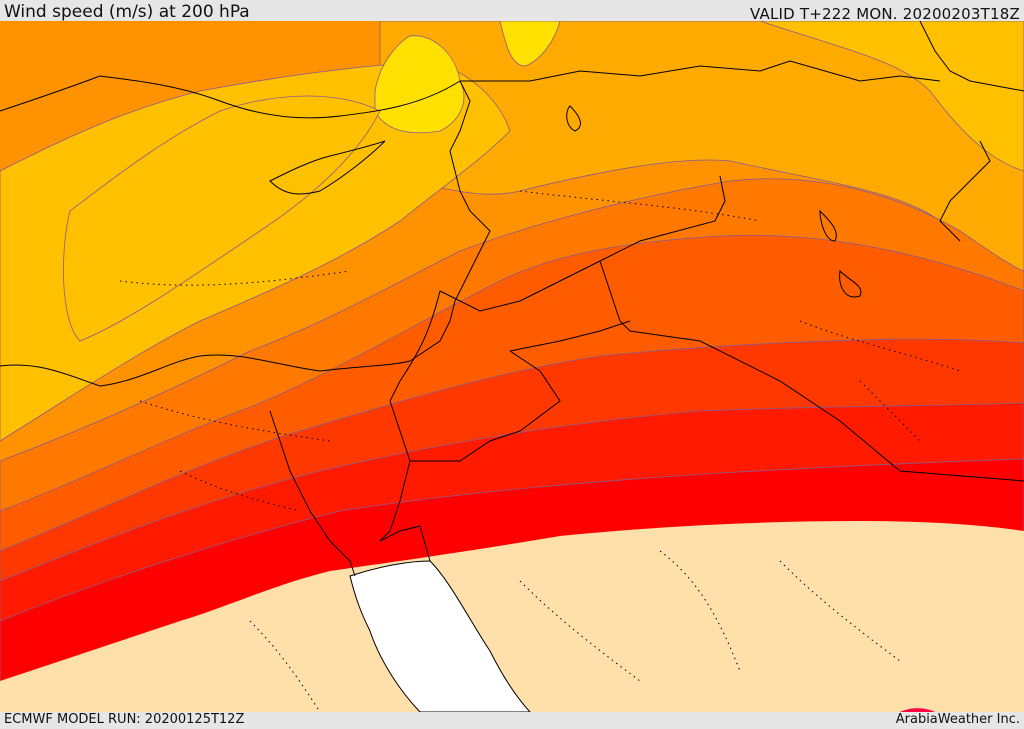 The height and width of the screenshot is (729, 1024). I want to click on band-1-northeast, so click(891, 96).